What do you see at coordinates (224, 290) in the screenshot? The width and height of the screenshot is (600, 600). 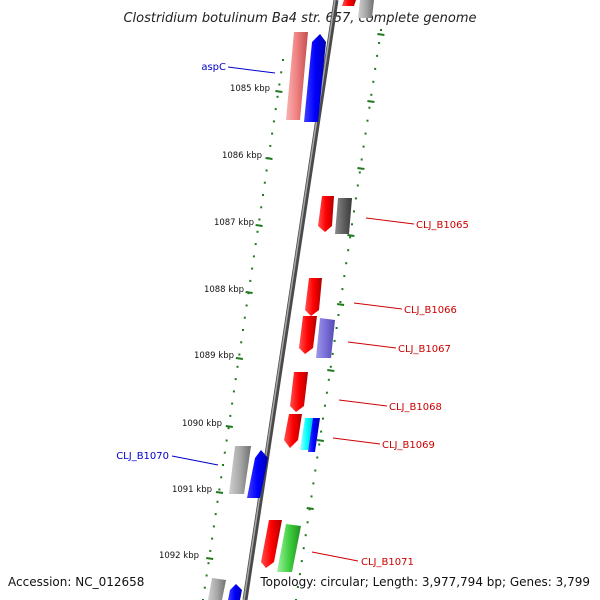 I see `scale-label-1088: 1088 kbp` at bounding box center [224, 290].